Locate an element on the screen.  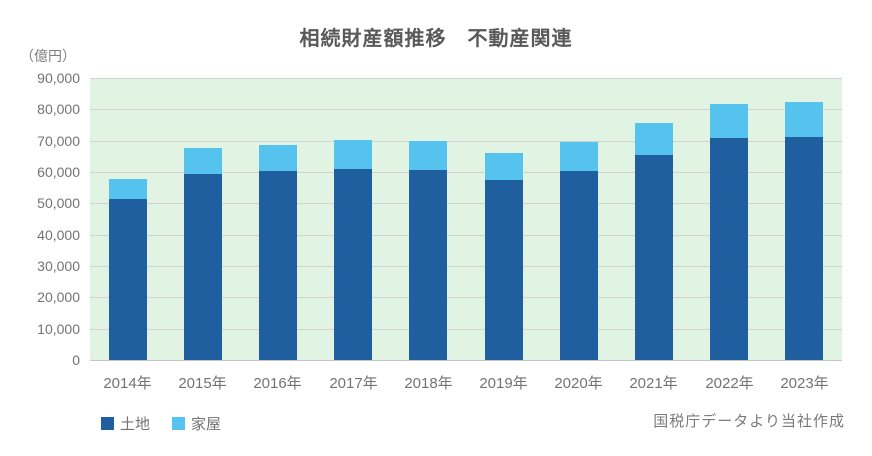
y-tick-label: 60,000 is located at coordinates (58, 172).